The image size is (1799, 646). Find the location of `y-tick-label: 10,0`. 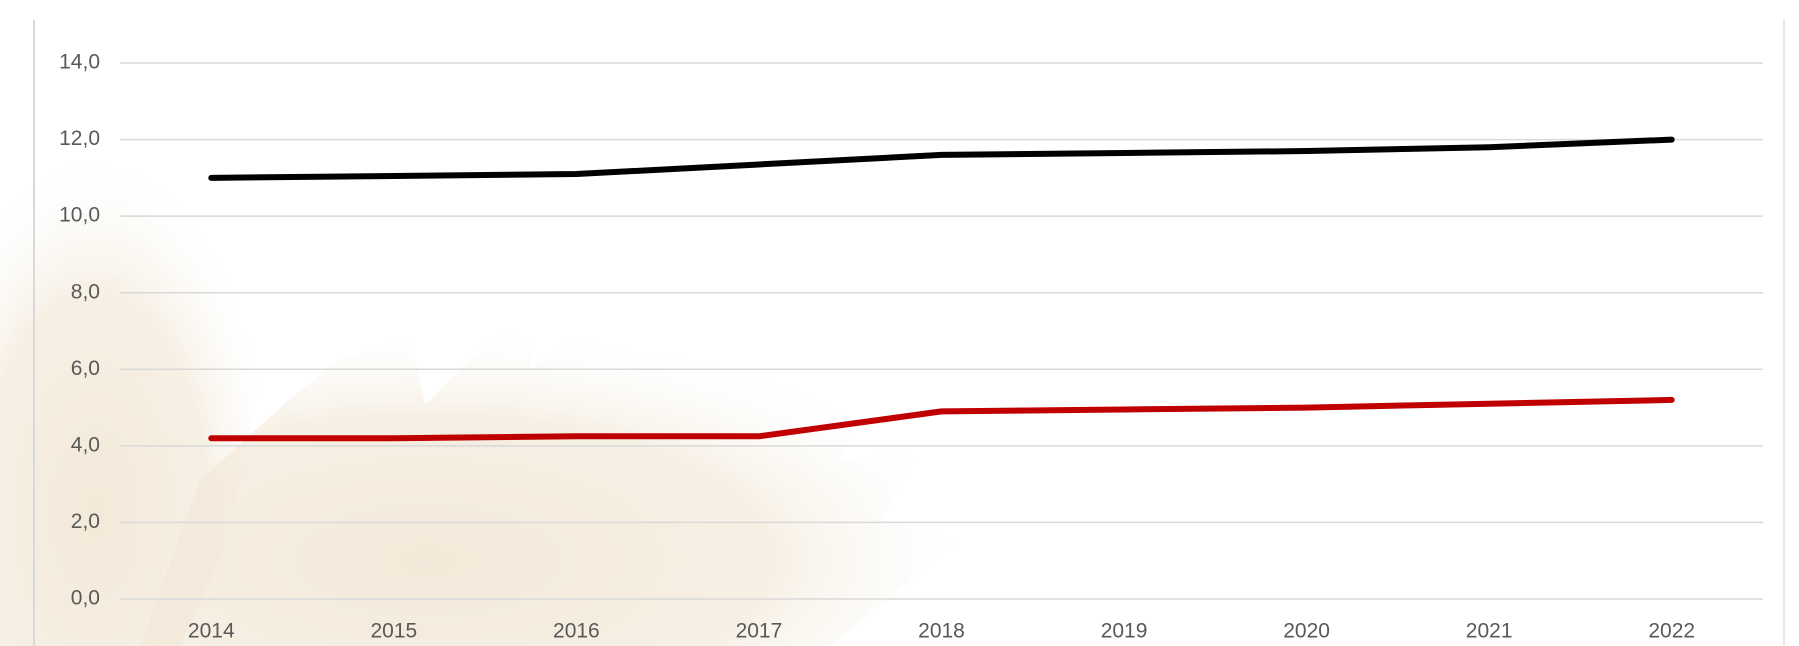

y-tick-label: 10,0 is located at coordinates (79, 215).